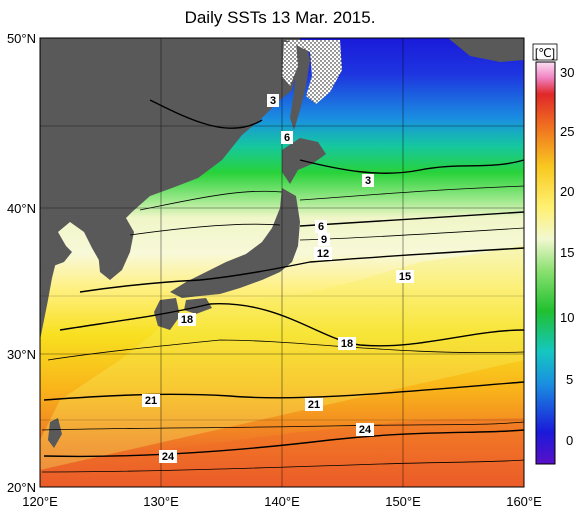 This screenshot has width=585, height=512. Describe the element at coordinates (567, 191) in the screenshot. I see `colorbar-tick-20: 20` at that location.